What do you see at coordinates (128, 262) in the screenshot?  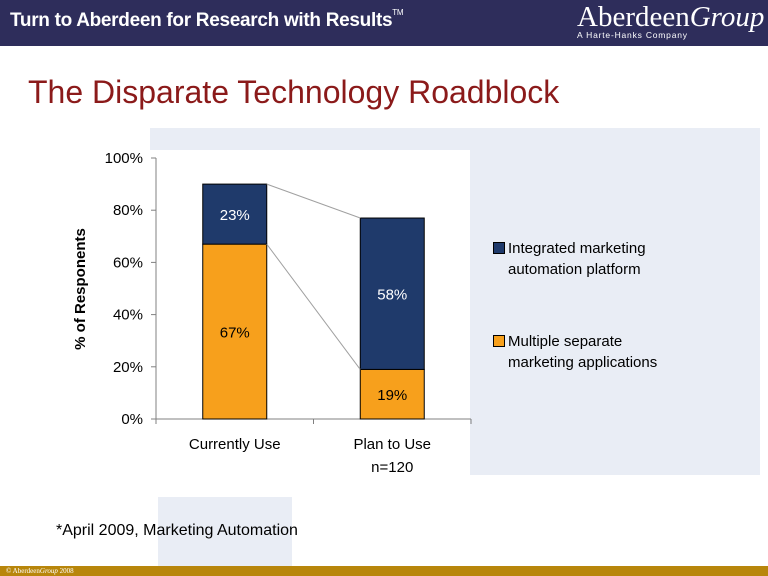 I see `y-tick-label: 60%` at bounding box center [128, 262].